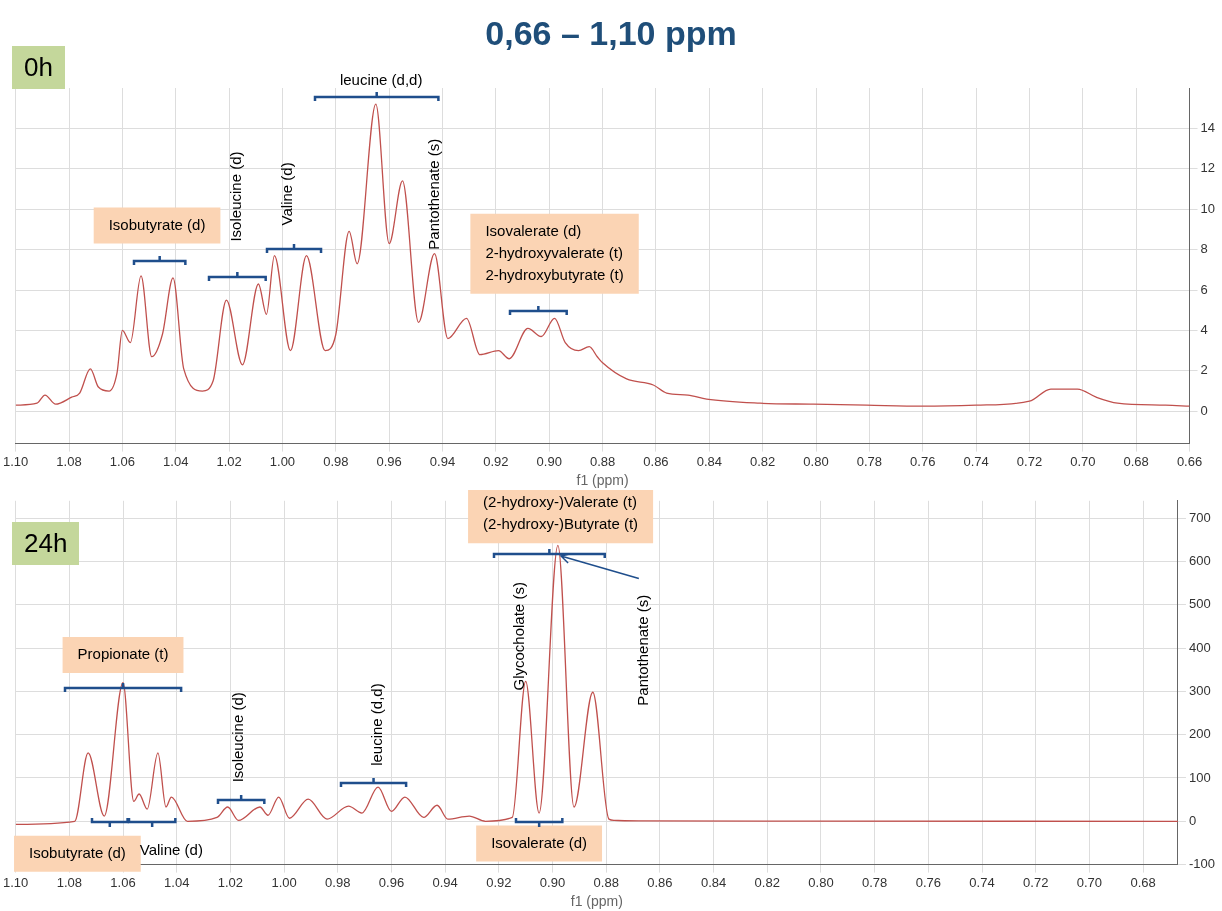 This screenshot has height=911, width=1222. Describe the element at coordinates (46, 543) in the screenshot. I see `annotation: 24h` at that location.